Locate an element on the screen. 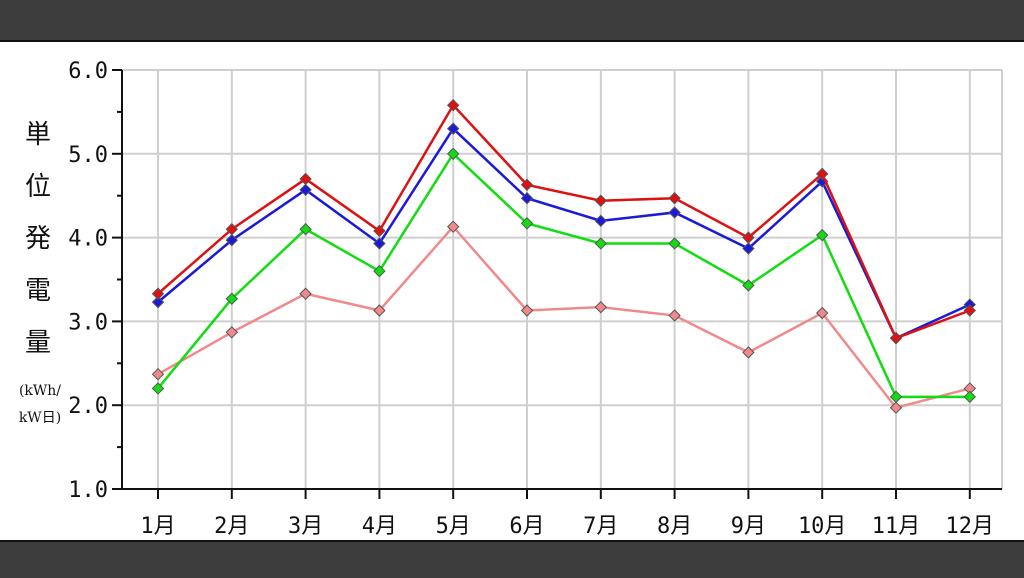 This screenshot has height=578, width=1024. x-tick-label: 11月 is located at coordinates (896, 526).